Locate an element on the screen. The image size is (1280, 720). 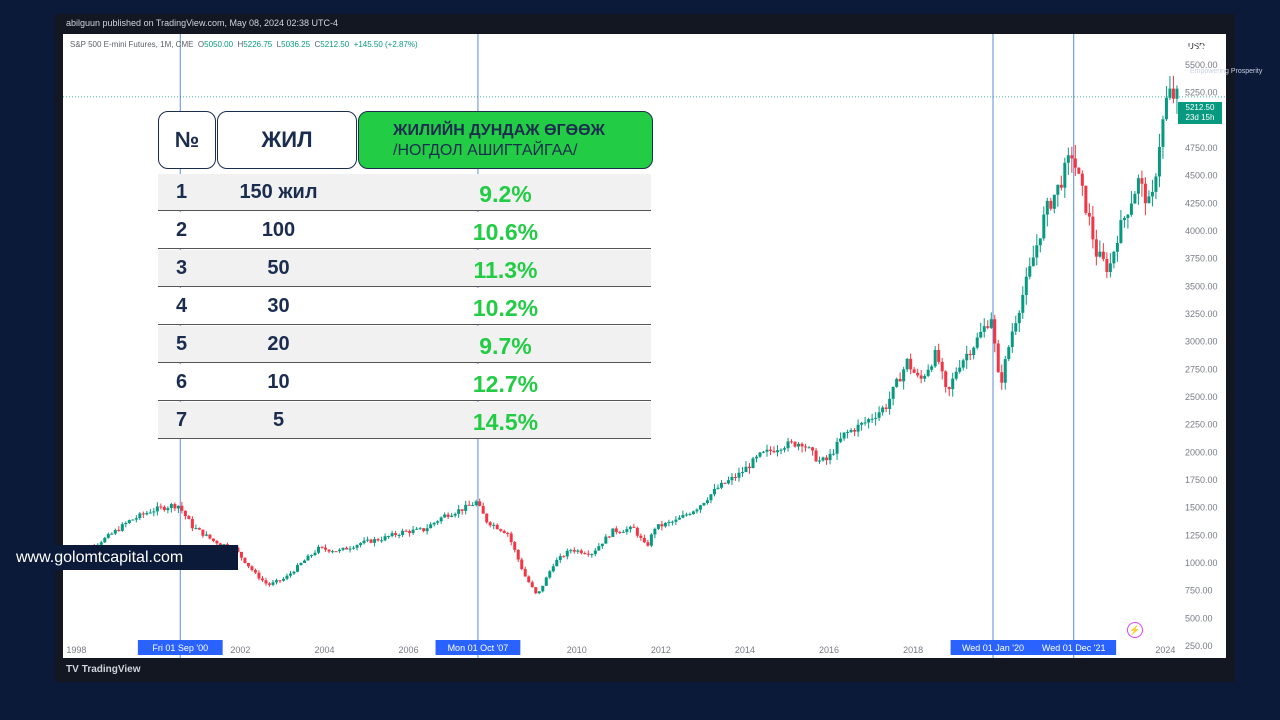
y-tick-label: 750.00 is located at coordinates (1199, 591).